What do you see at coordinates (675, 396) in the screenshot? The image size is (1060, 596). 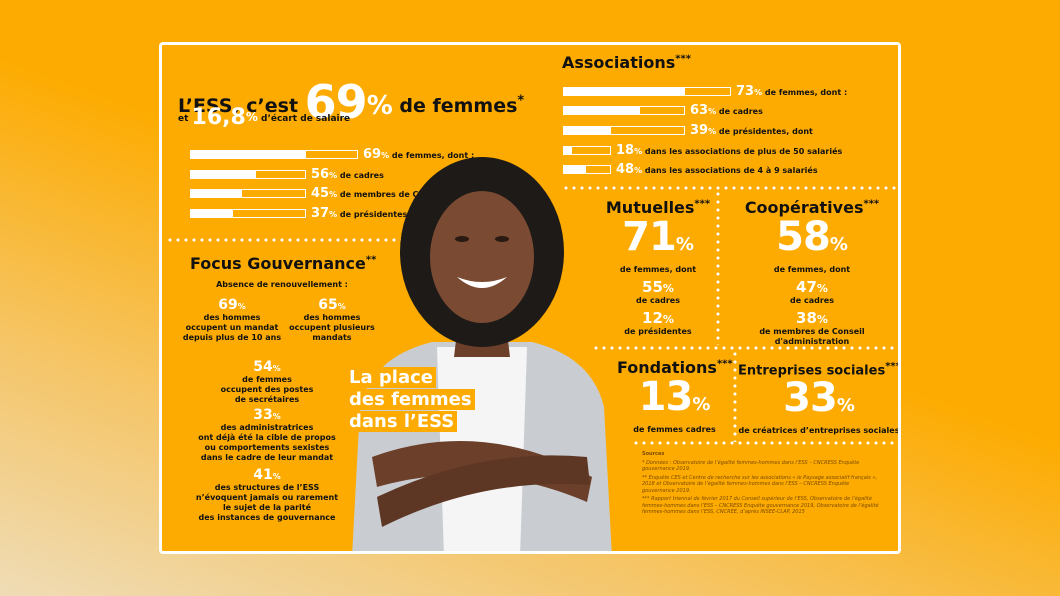 I see `fondations-section: Fondations*** 13% de femmes cadres` at bounding box center [675, 396].